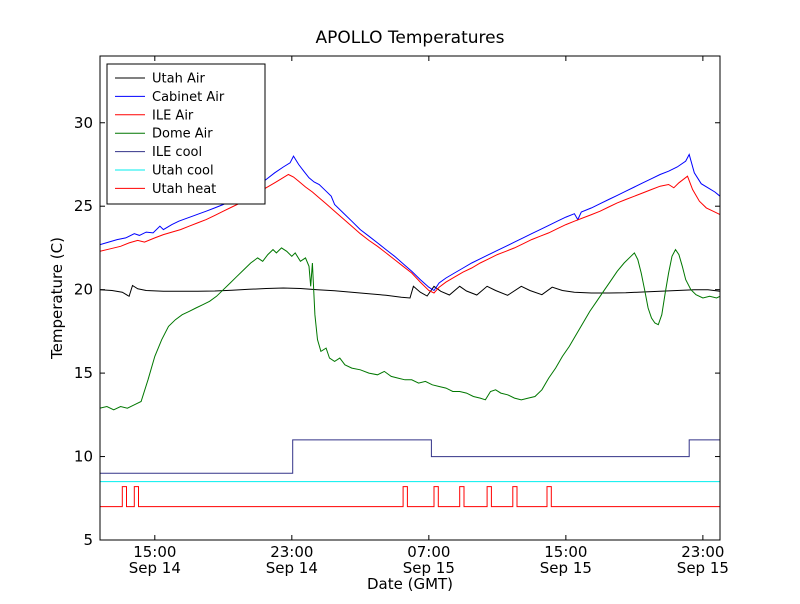  Describe the element at coordinates (410, 291) in the screenshot. I see `series-line-utah-air` at that location.